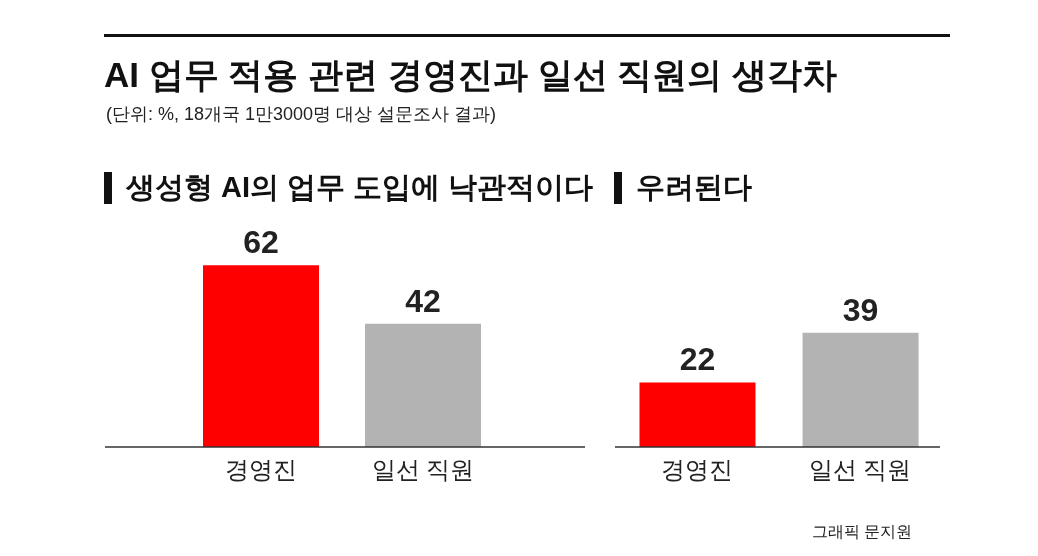  What do you see at coordinates (301, 114) in the screenshot?
I see `chart-subtitle: (단위: %, 18개국 1만3000명 대상 설문조사 결과)` at bounding box center [301, 114].